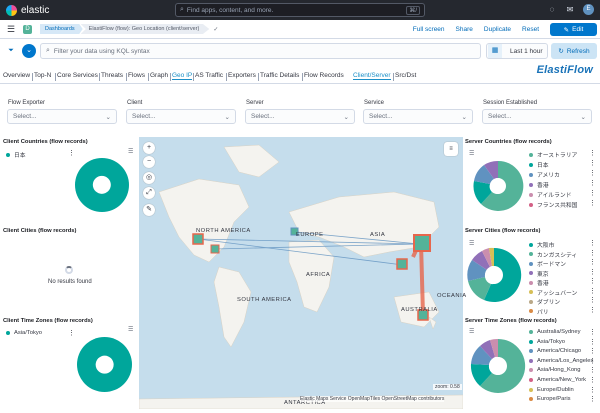 This screenshot has height=413, width=600. What do you see at coordinates (494, 275) in the screenshot?
I see `server-cities-donut` at bounding box center [494, 275].